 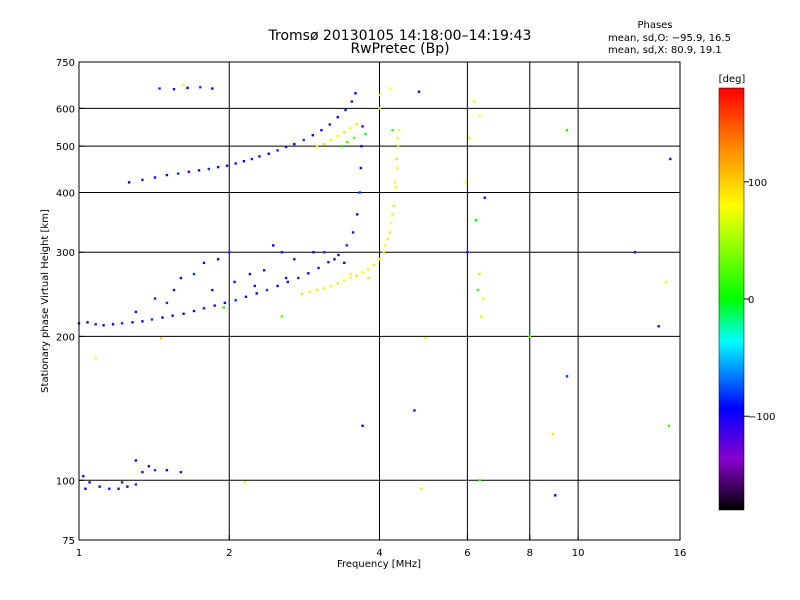 I want to click on x-tick-label: 6, so click(x=467, y=553).